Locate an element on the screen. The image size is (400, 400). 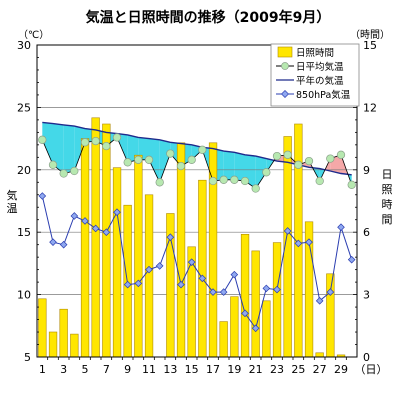
right-axis-label-char-2: 時 is located at coordinates (387, 204).